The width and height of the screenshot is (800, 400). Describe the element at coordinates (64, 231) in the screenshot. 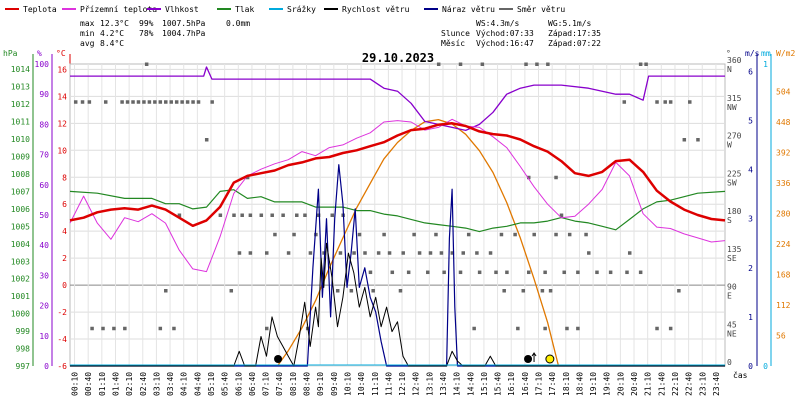

I see `temp-tick-label: 4` at that location.